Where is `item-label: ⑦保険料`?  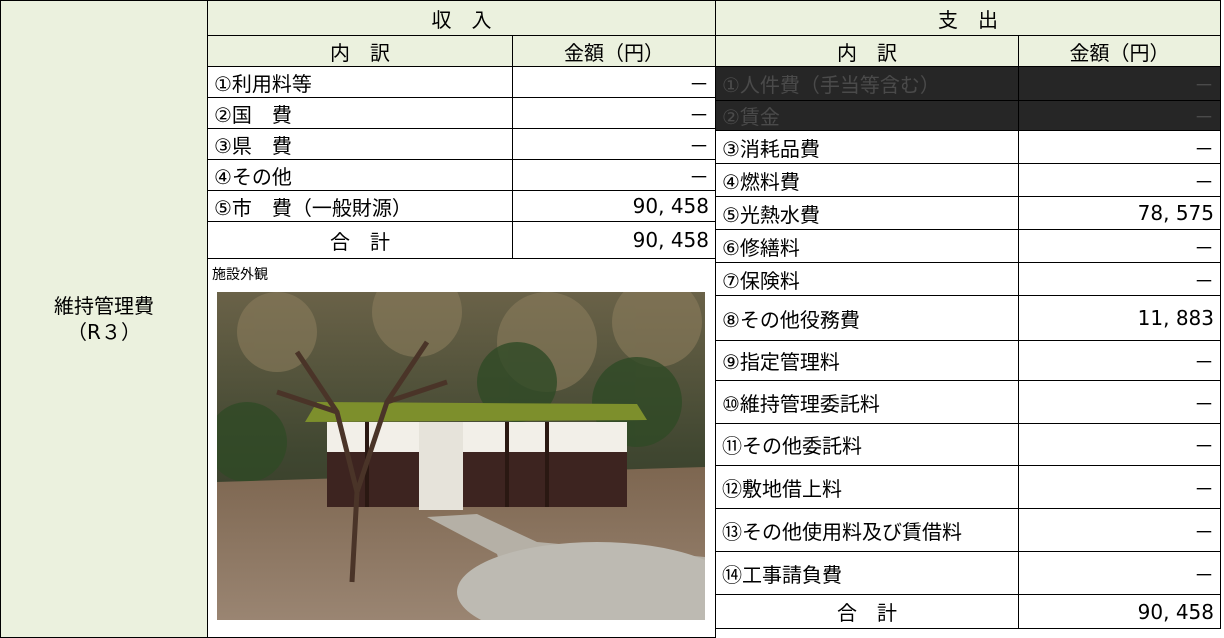 item-label: ⑦保険料 is located at coordinates (867, 279).